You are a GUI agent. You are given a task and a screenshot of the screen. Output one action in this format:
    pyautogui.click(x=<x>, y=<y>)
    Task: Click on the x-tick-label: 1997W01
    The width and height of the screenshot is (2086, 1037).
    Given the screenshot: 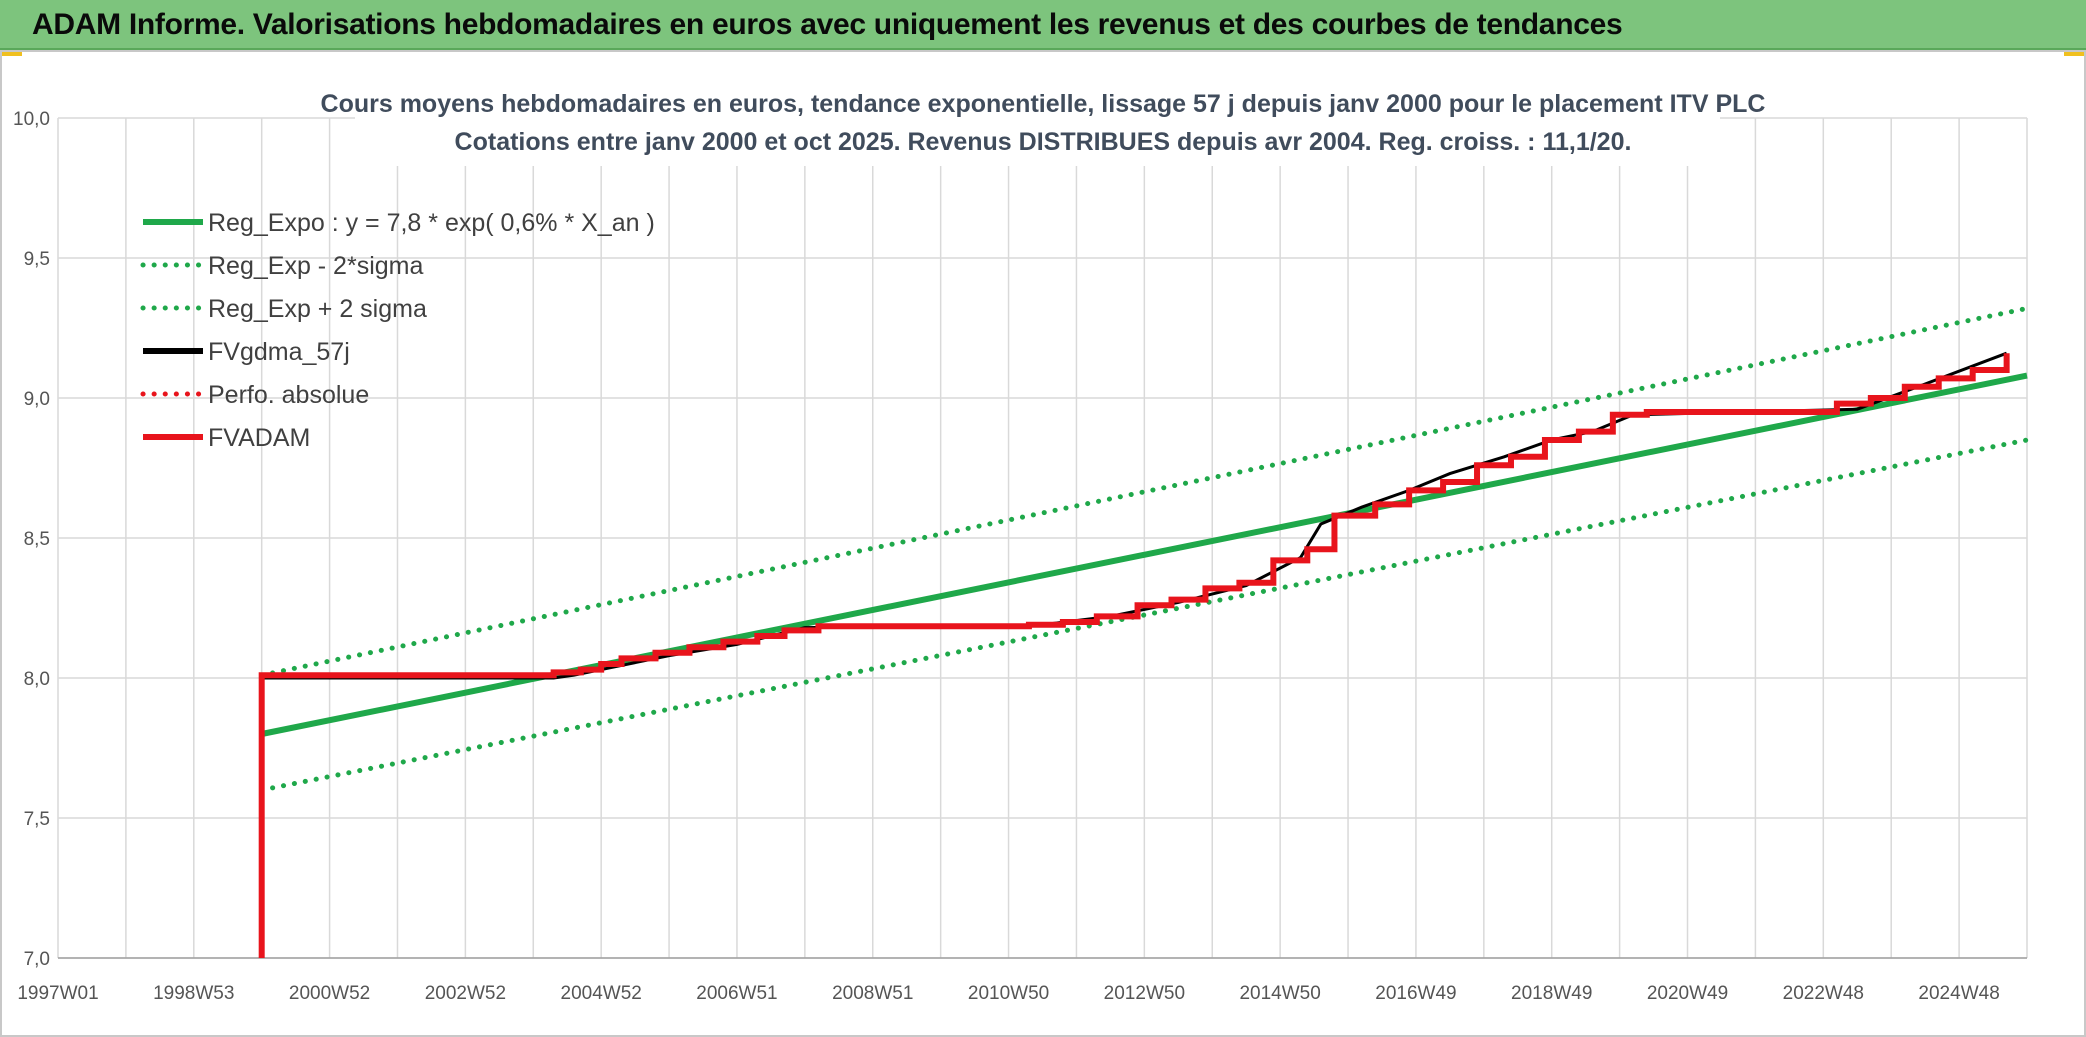 What is the action you would take?
    pyautogui.click(x=57, y=993)
    